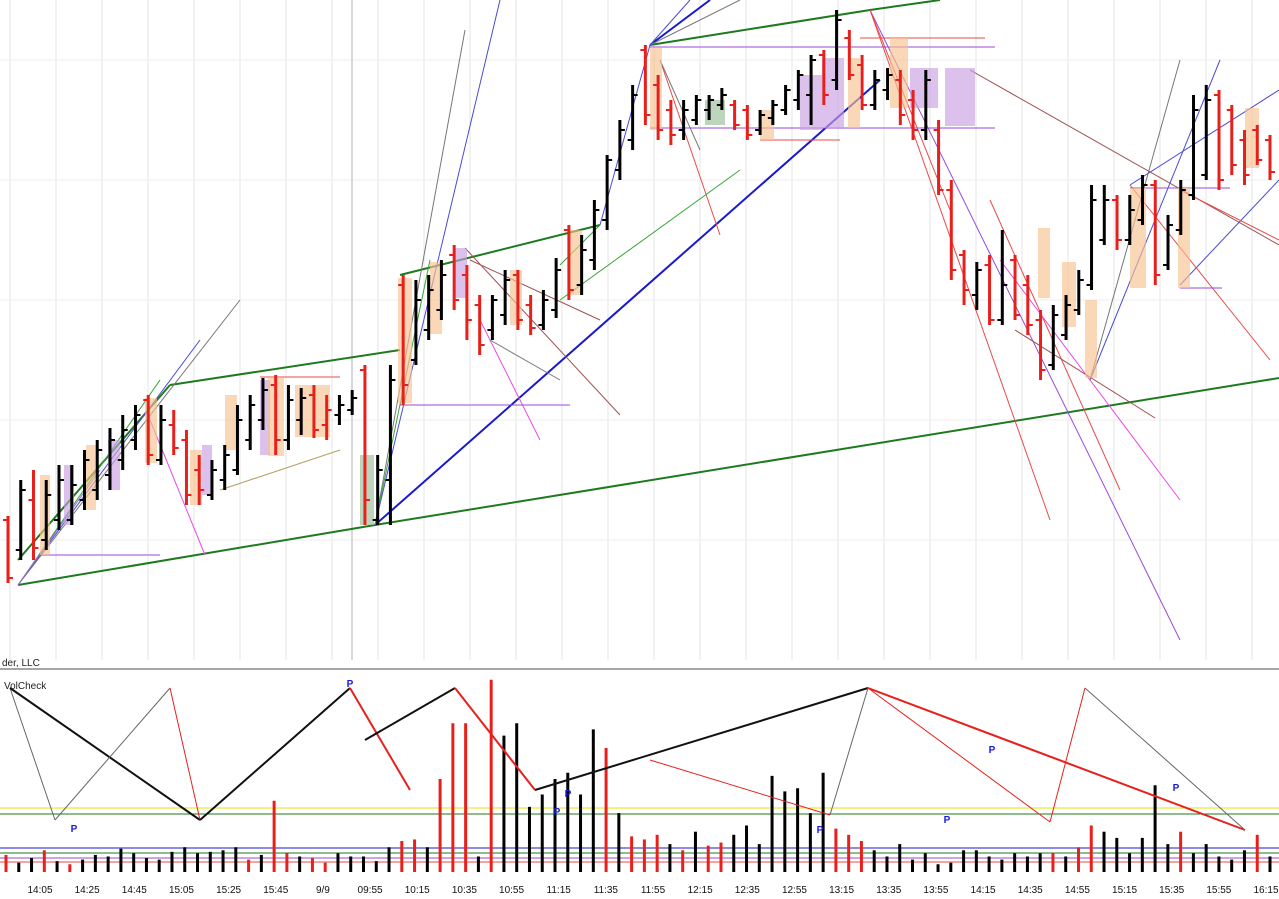 The width and height of the screenshot is (1279, 899). I want to click on x-tick-label: 15:35, so click(1171, 890).